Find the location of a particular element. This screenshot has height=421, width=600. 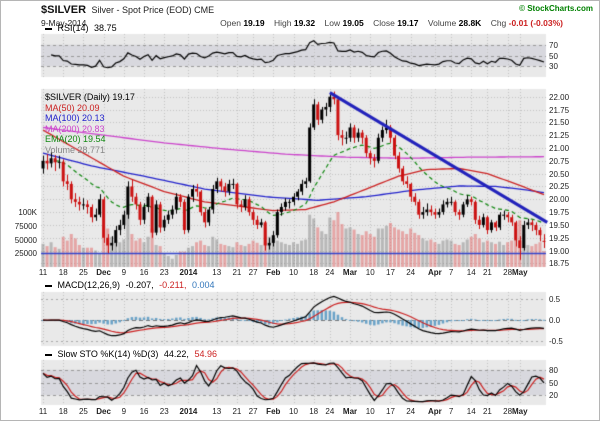

x-axis-tick: 16 is located at coordinates (144, 272).